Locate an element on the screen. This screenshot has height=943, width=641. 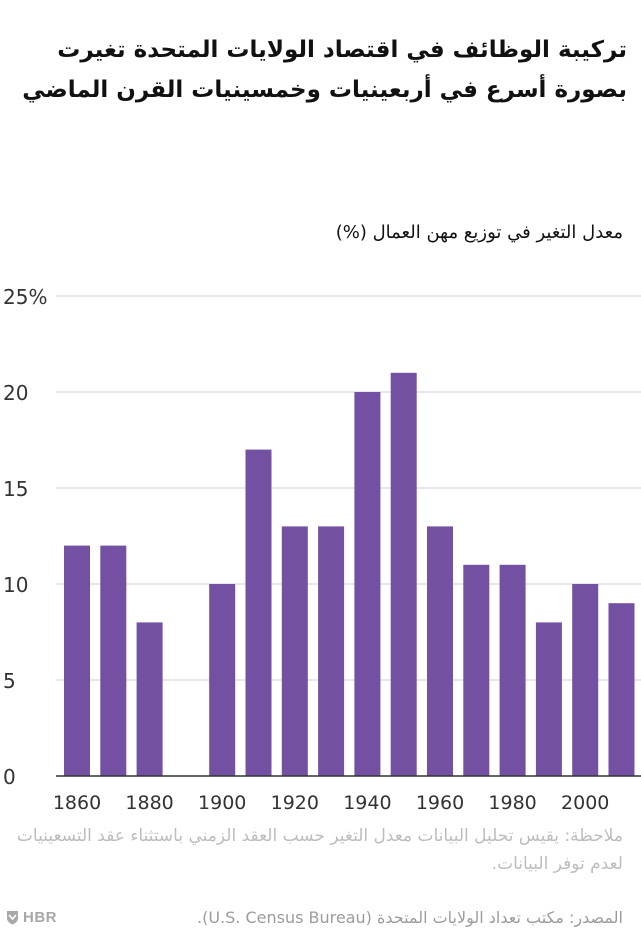
x-tick-label-1860: 1860 is located at coordinates (77, 803).